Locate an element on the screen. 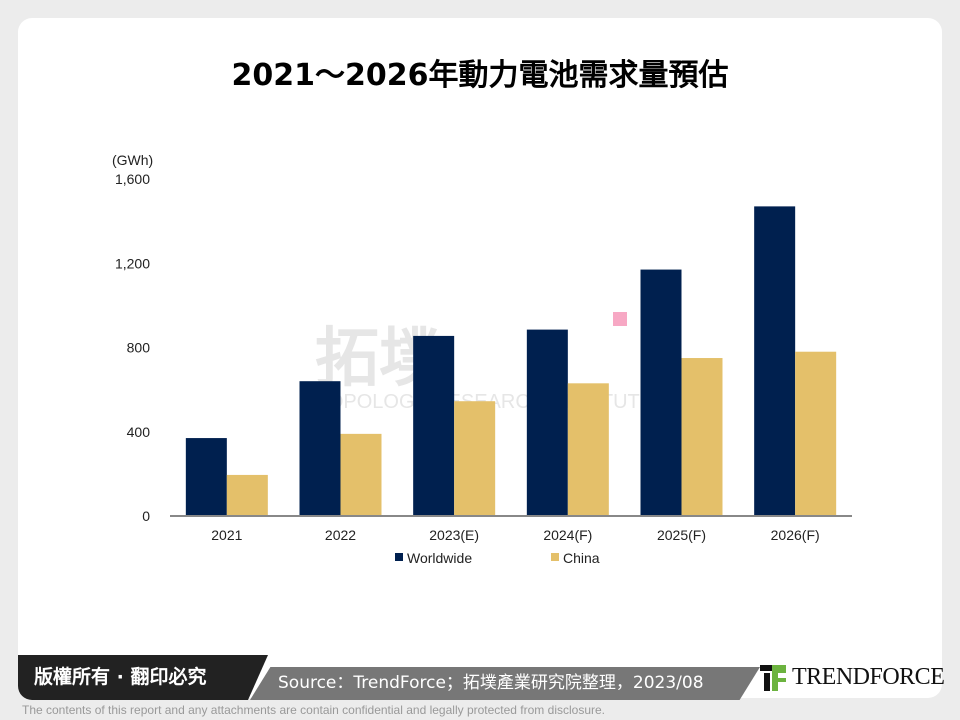 This screenshot has width=960, height=720. bar-china-2024(F) is located at coordinates (588, 449).